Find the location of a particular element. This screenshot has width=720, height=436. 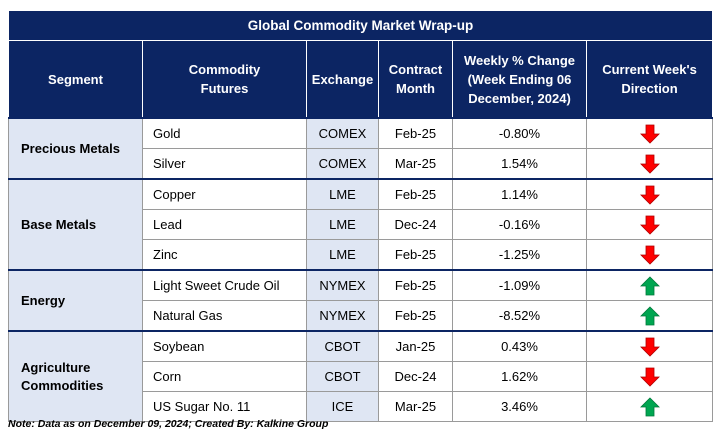

header-exchange: Exchange is located at coordinates (342, 79).